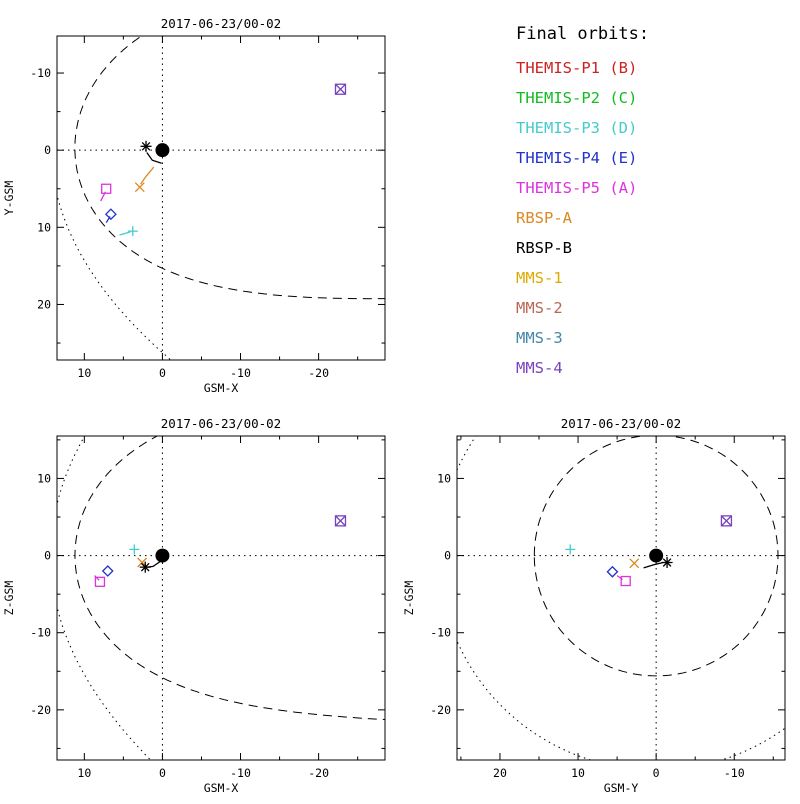 The height and width of the screenshot is (804, 800). What do you see at coordinates (125, 233) in the screenshot?
I see `orbit-trail-themis-p3` at bounding box center [125, 233].